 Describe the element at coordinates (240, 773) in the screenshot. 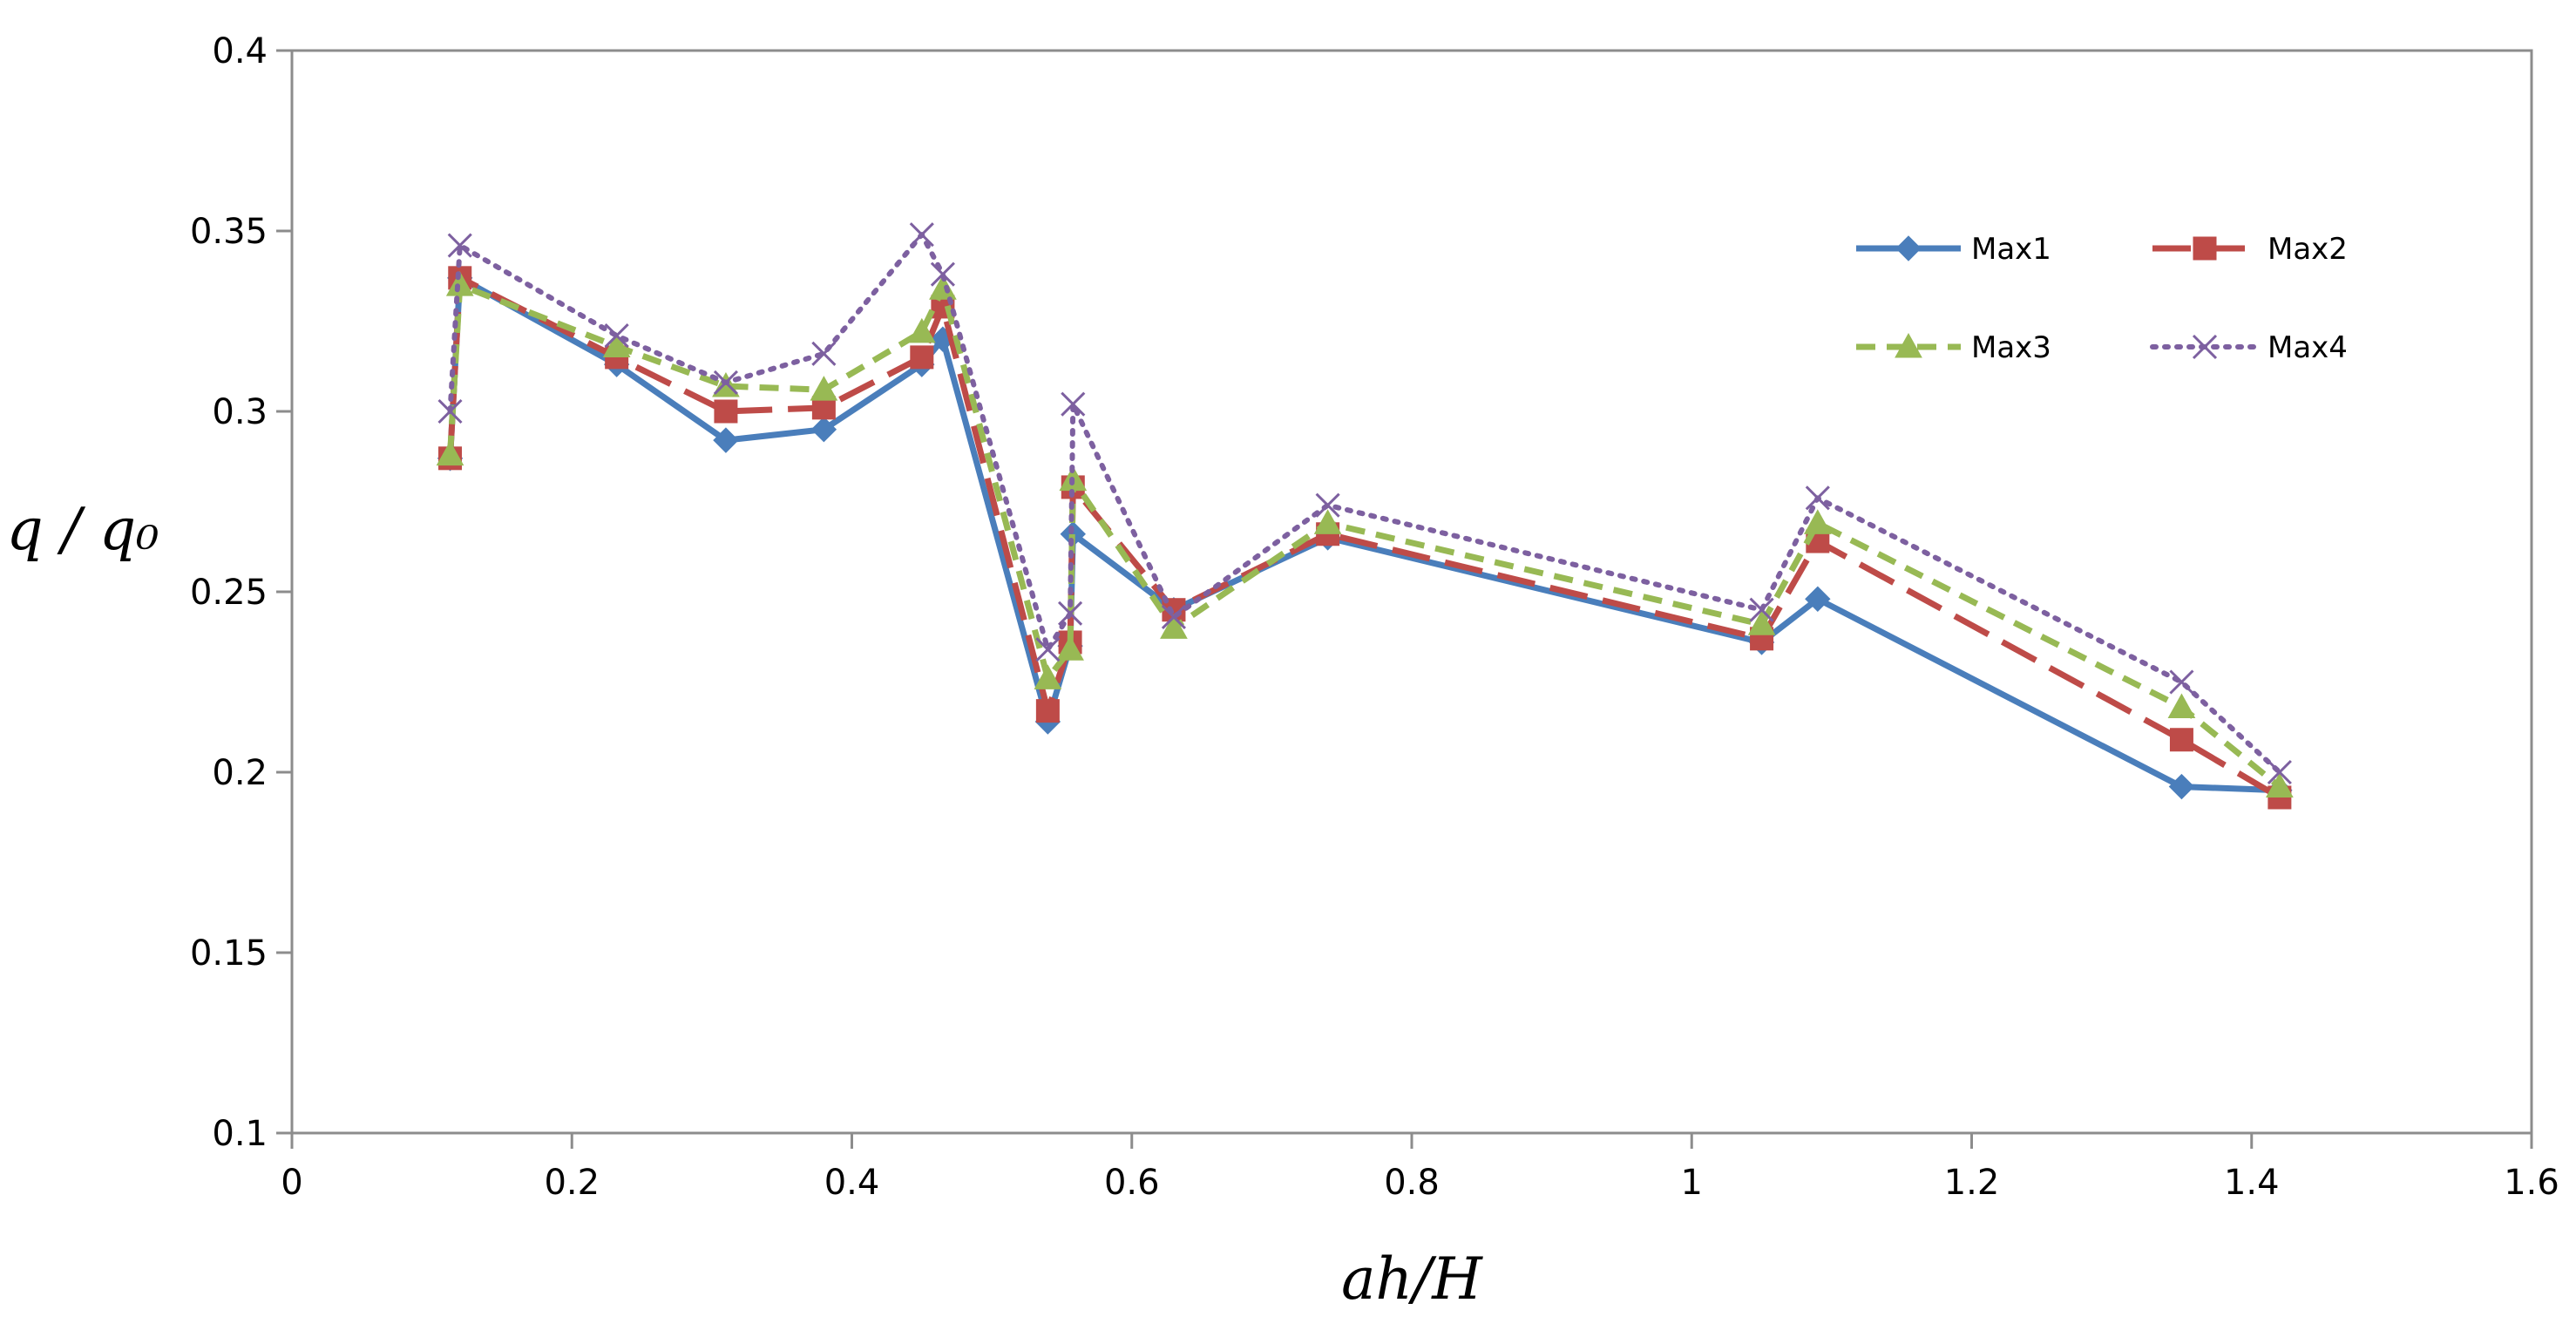

I see `y-tick-label: 0.2` at that location.